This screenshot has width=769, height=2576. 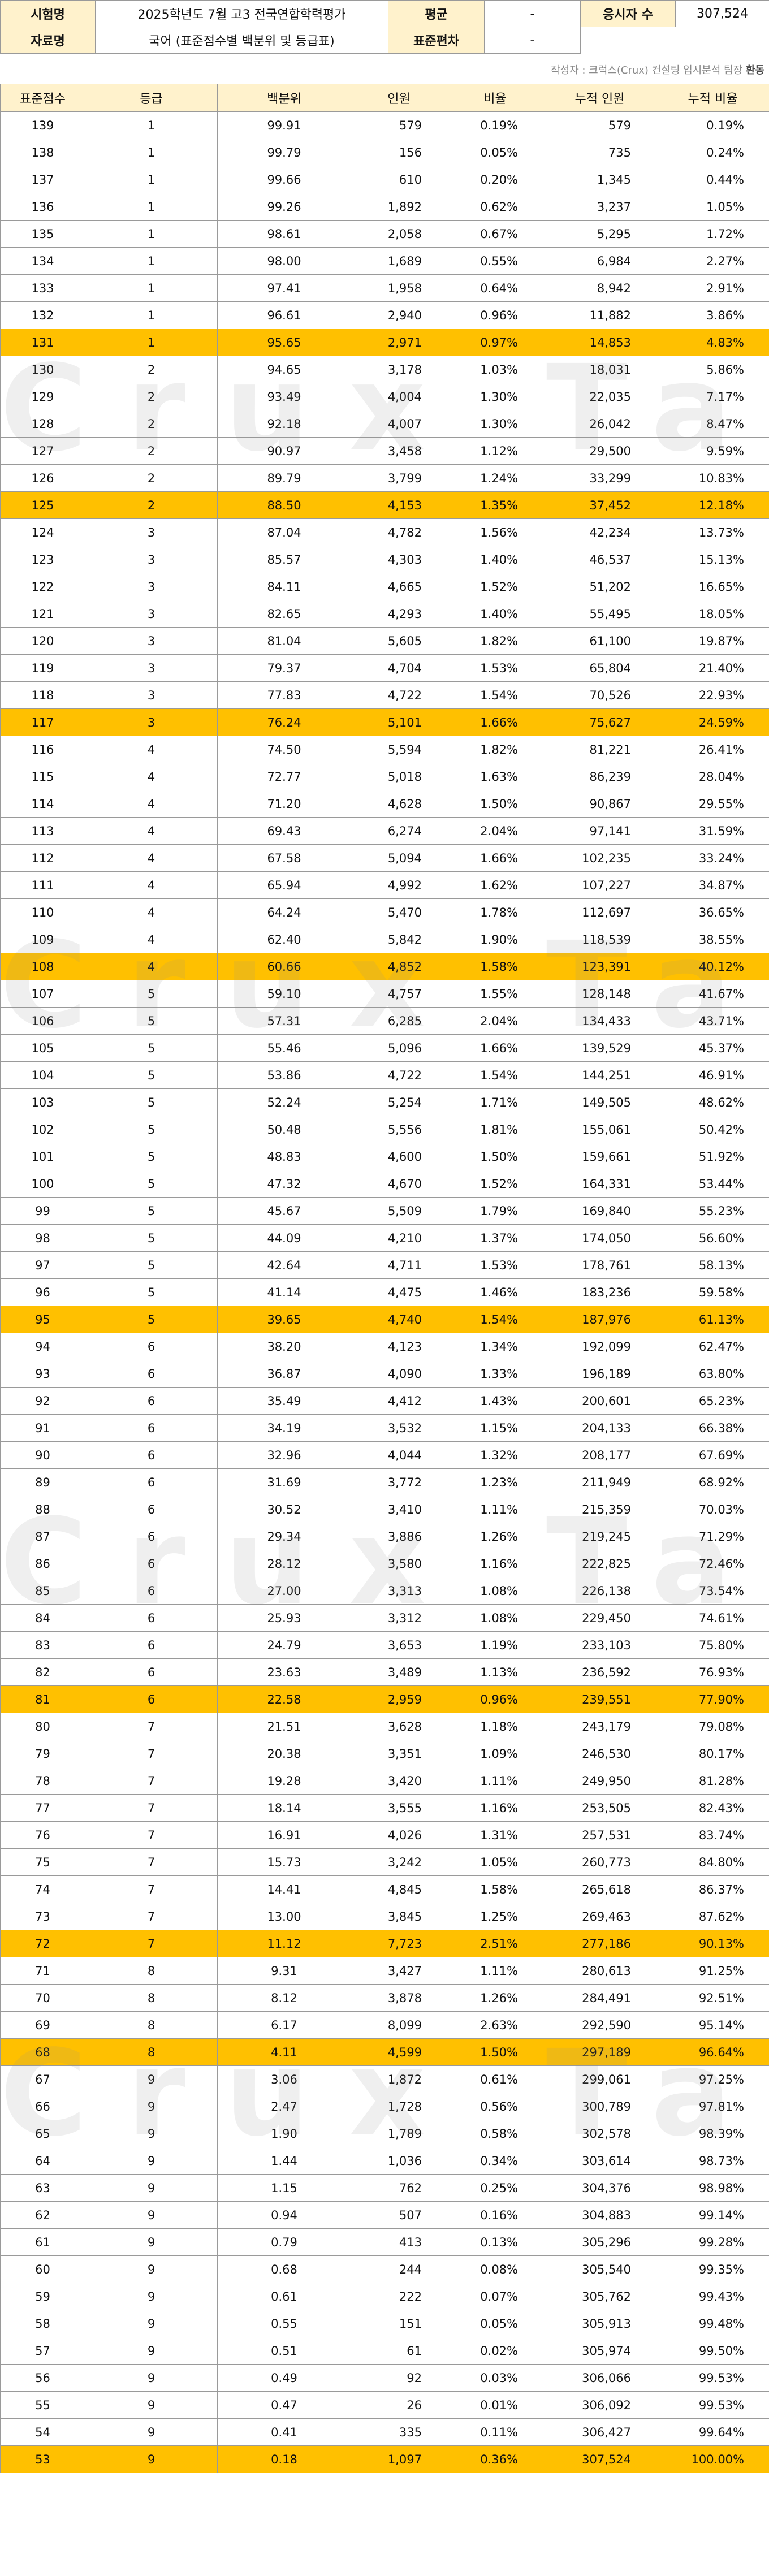 What do you see at coordinates (495, 424) in the screenshot?
I see `cell-ratio: 1.30%` at bounding box center [495, 424].